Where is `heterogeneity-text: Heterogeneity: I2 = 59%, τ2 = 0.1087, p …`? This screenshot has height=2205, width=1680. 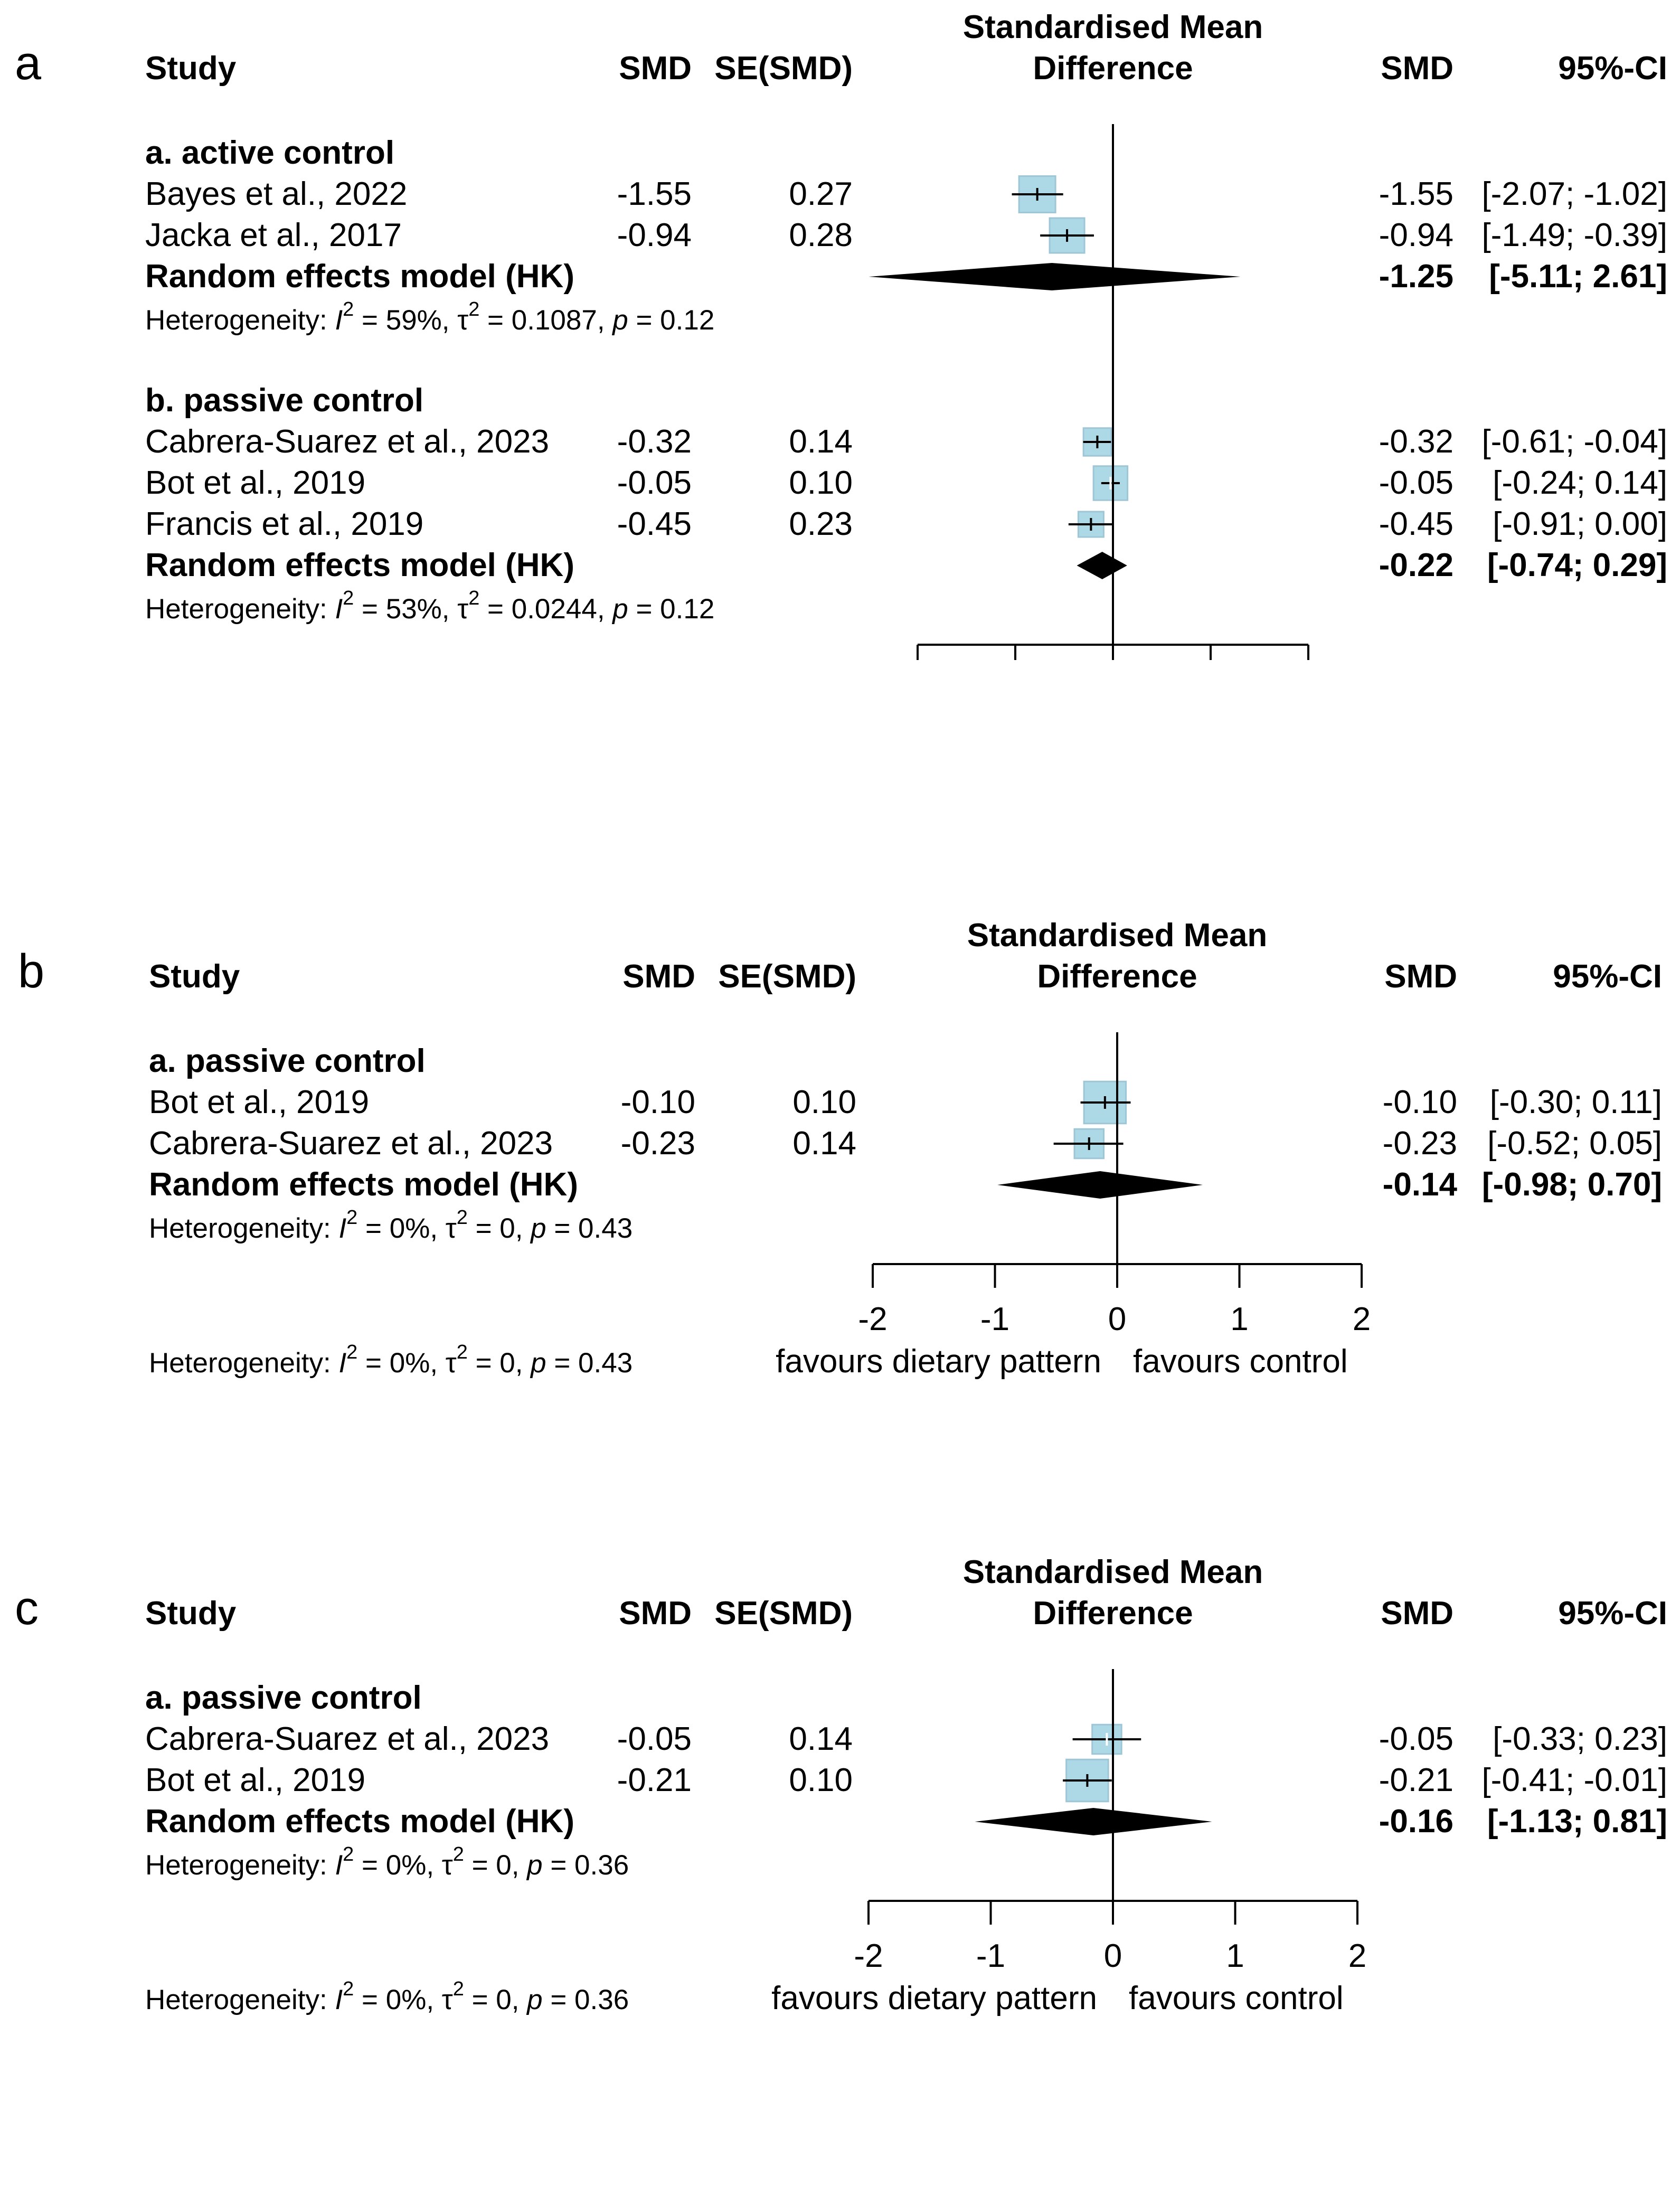 heterogeneity-text: Heterogeneity: I2 = 59%, τ2 = 0.1087, p … is located at coordinates (429, 317).